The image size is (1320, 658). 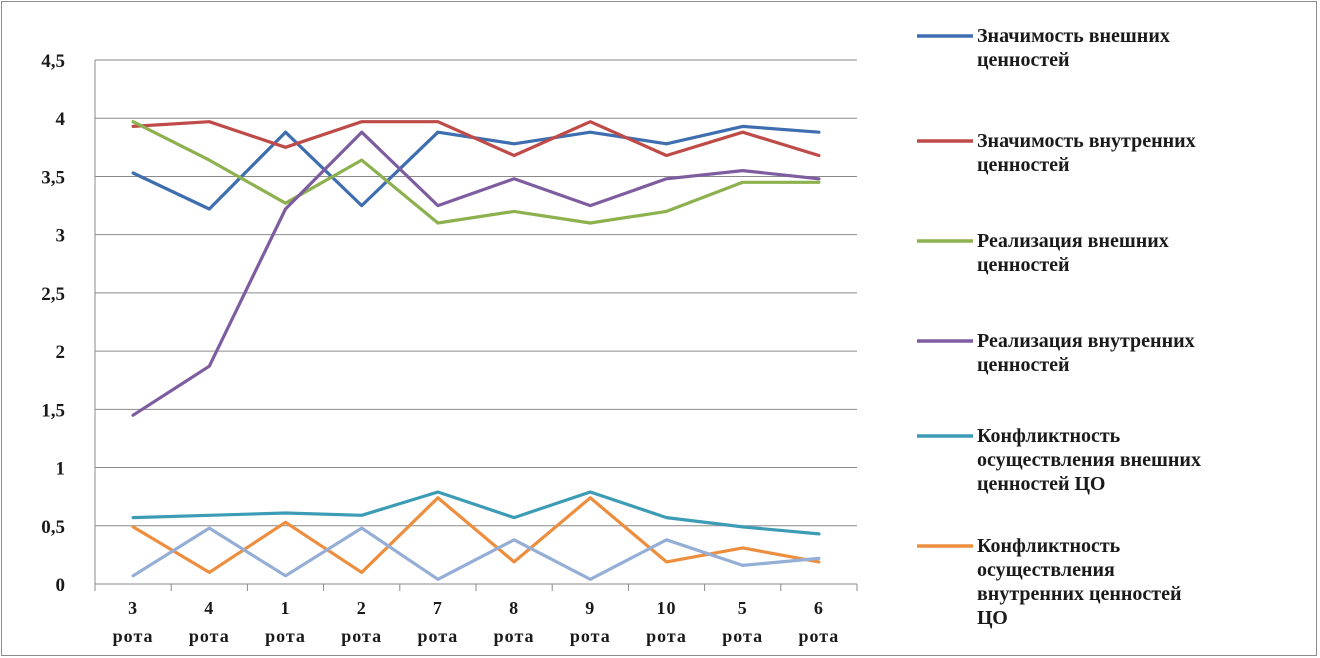 I want to click on y-tick-label: 0,5, so click(x=53, y=527).